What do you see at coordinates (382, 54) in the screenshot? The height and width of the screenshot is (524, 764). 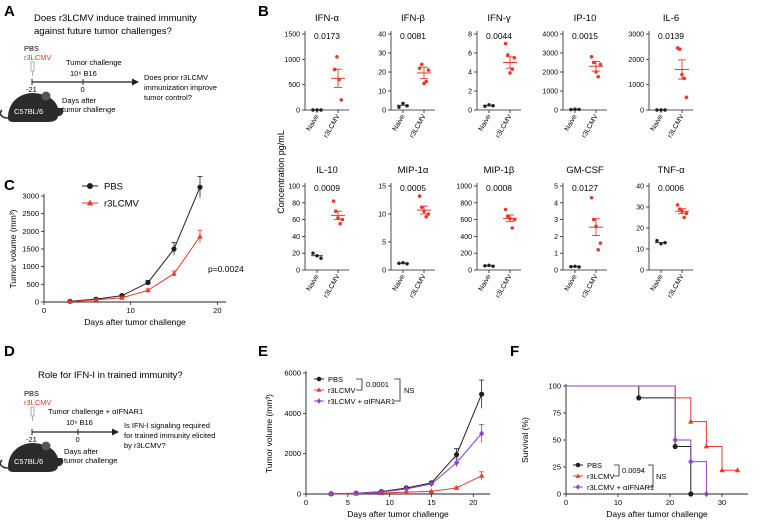 I see `y-tick-label: 30` at bounding box center [382, 54].